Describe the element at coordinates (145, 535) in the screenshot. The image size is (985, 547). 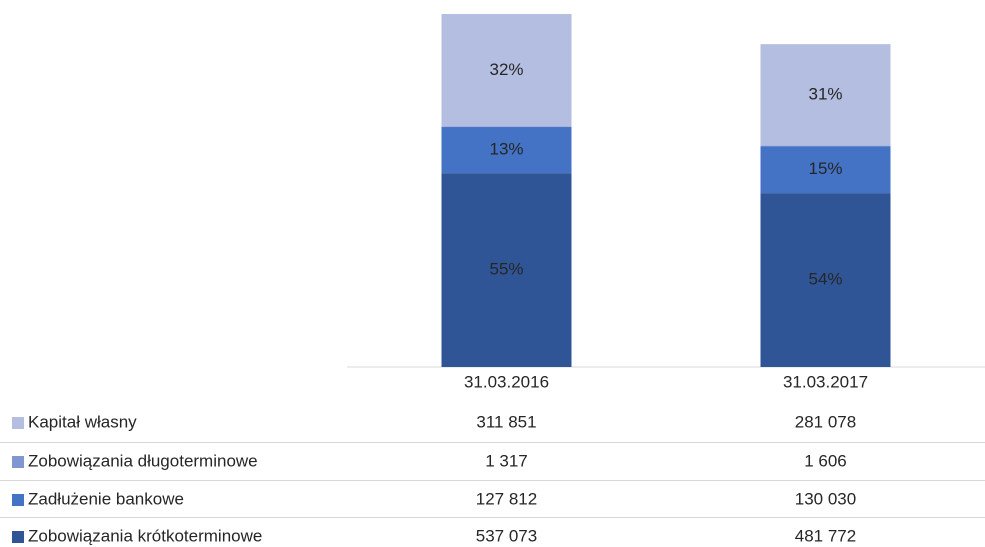
I see `legend-label: Zobowiązania krótkoterminowe` at that location.